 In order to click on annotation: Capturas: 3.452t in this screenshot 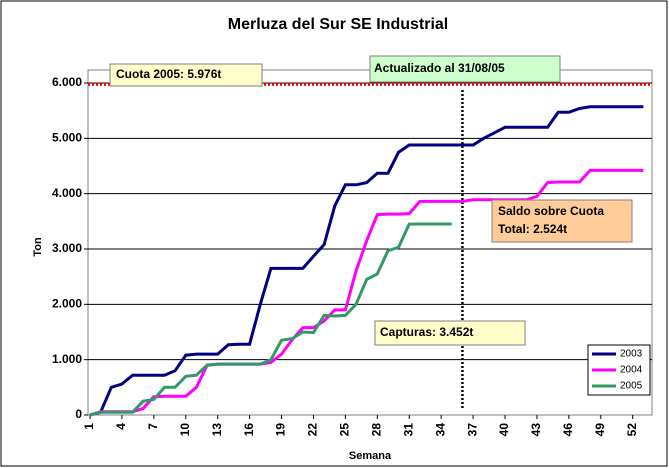, I will do `click(426, 332)`.